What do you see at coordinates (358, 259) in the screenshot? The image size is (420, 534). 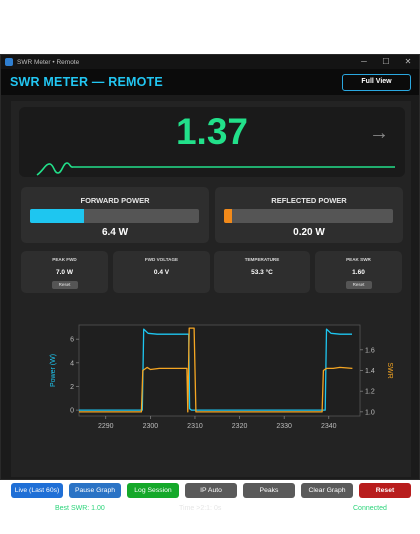 I see `stat-label: PEAK SWR` at bounding box center [358, 259].